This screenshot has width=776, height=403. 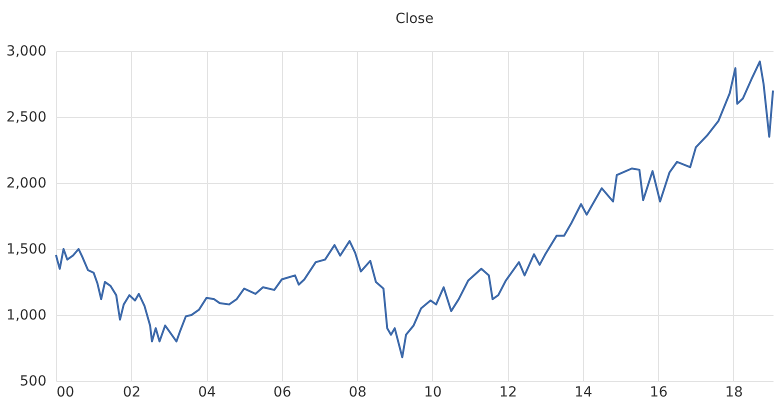 I want to click on y-tick-label: 3,000, so click(x=26, y=52).